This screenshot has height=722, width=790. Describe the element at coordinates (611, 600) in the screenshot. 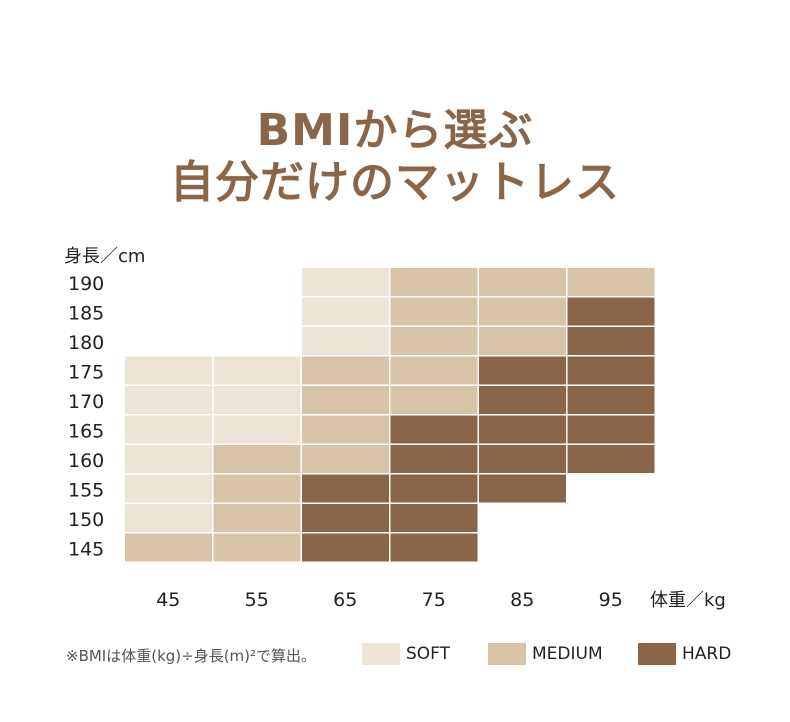

I see `x-tick-label: 95` at that location.